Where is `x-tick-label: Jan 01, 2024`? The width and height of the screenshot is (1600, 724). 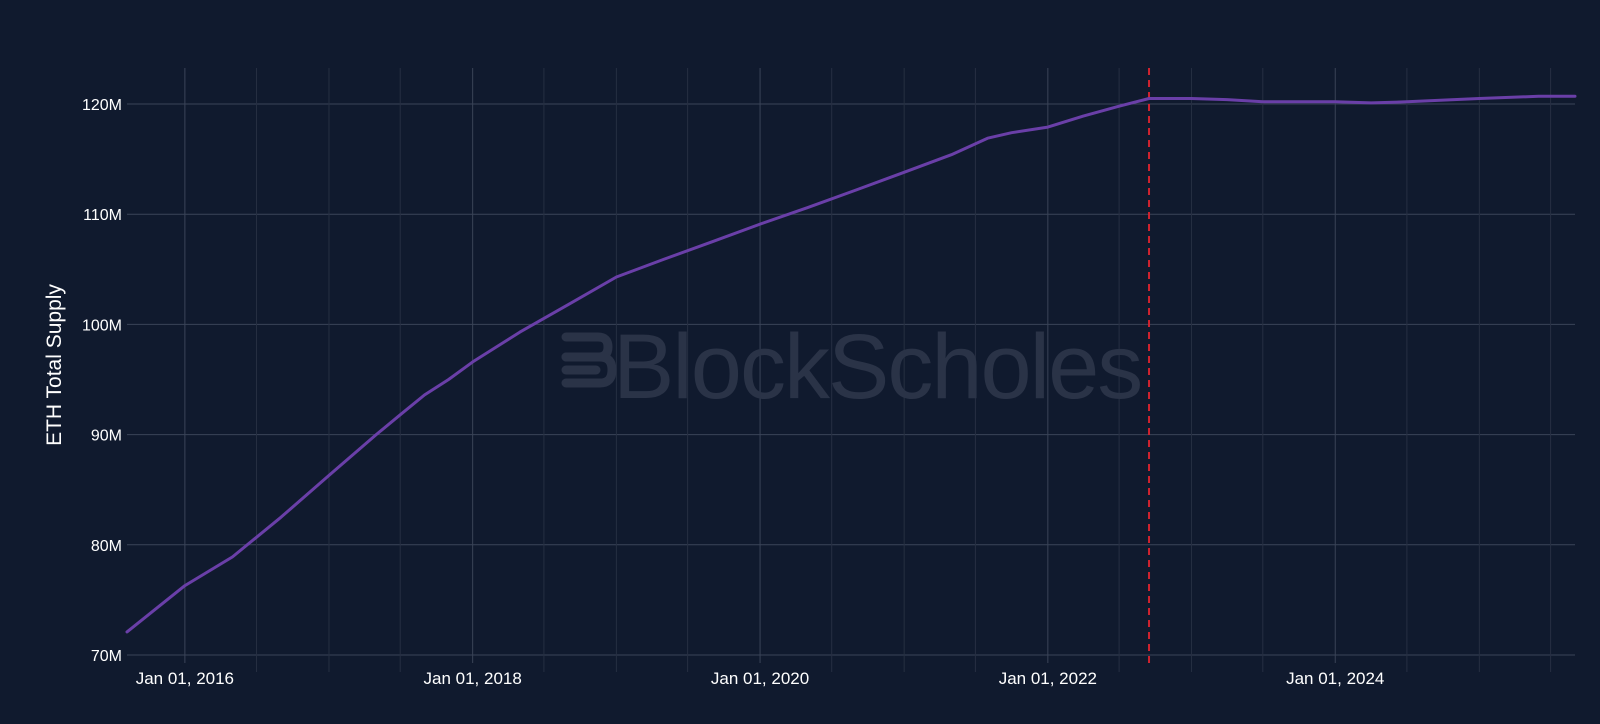
x-tick-label: Jan 01, 2024 is located at coordinates (1335, 678).